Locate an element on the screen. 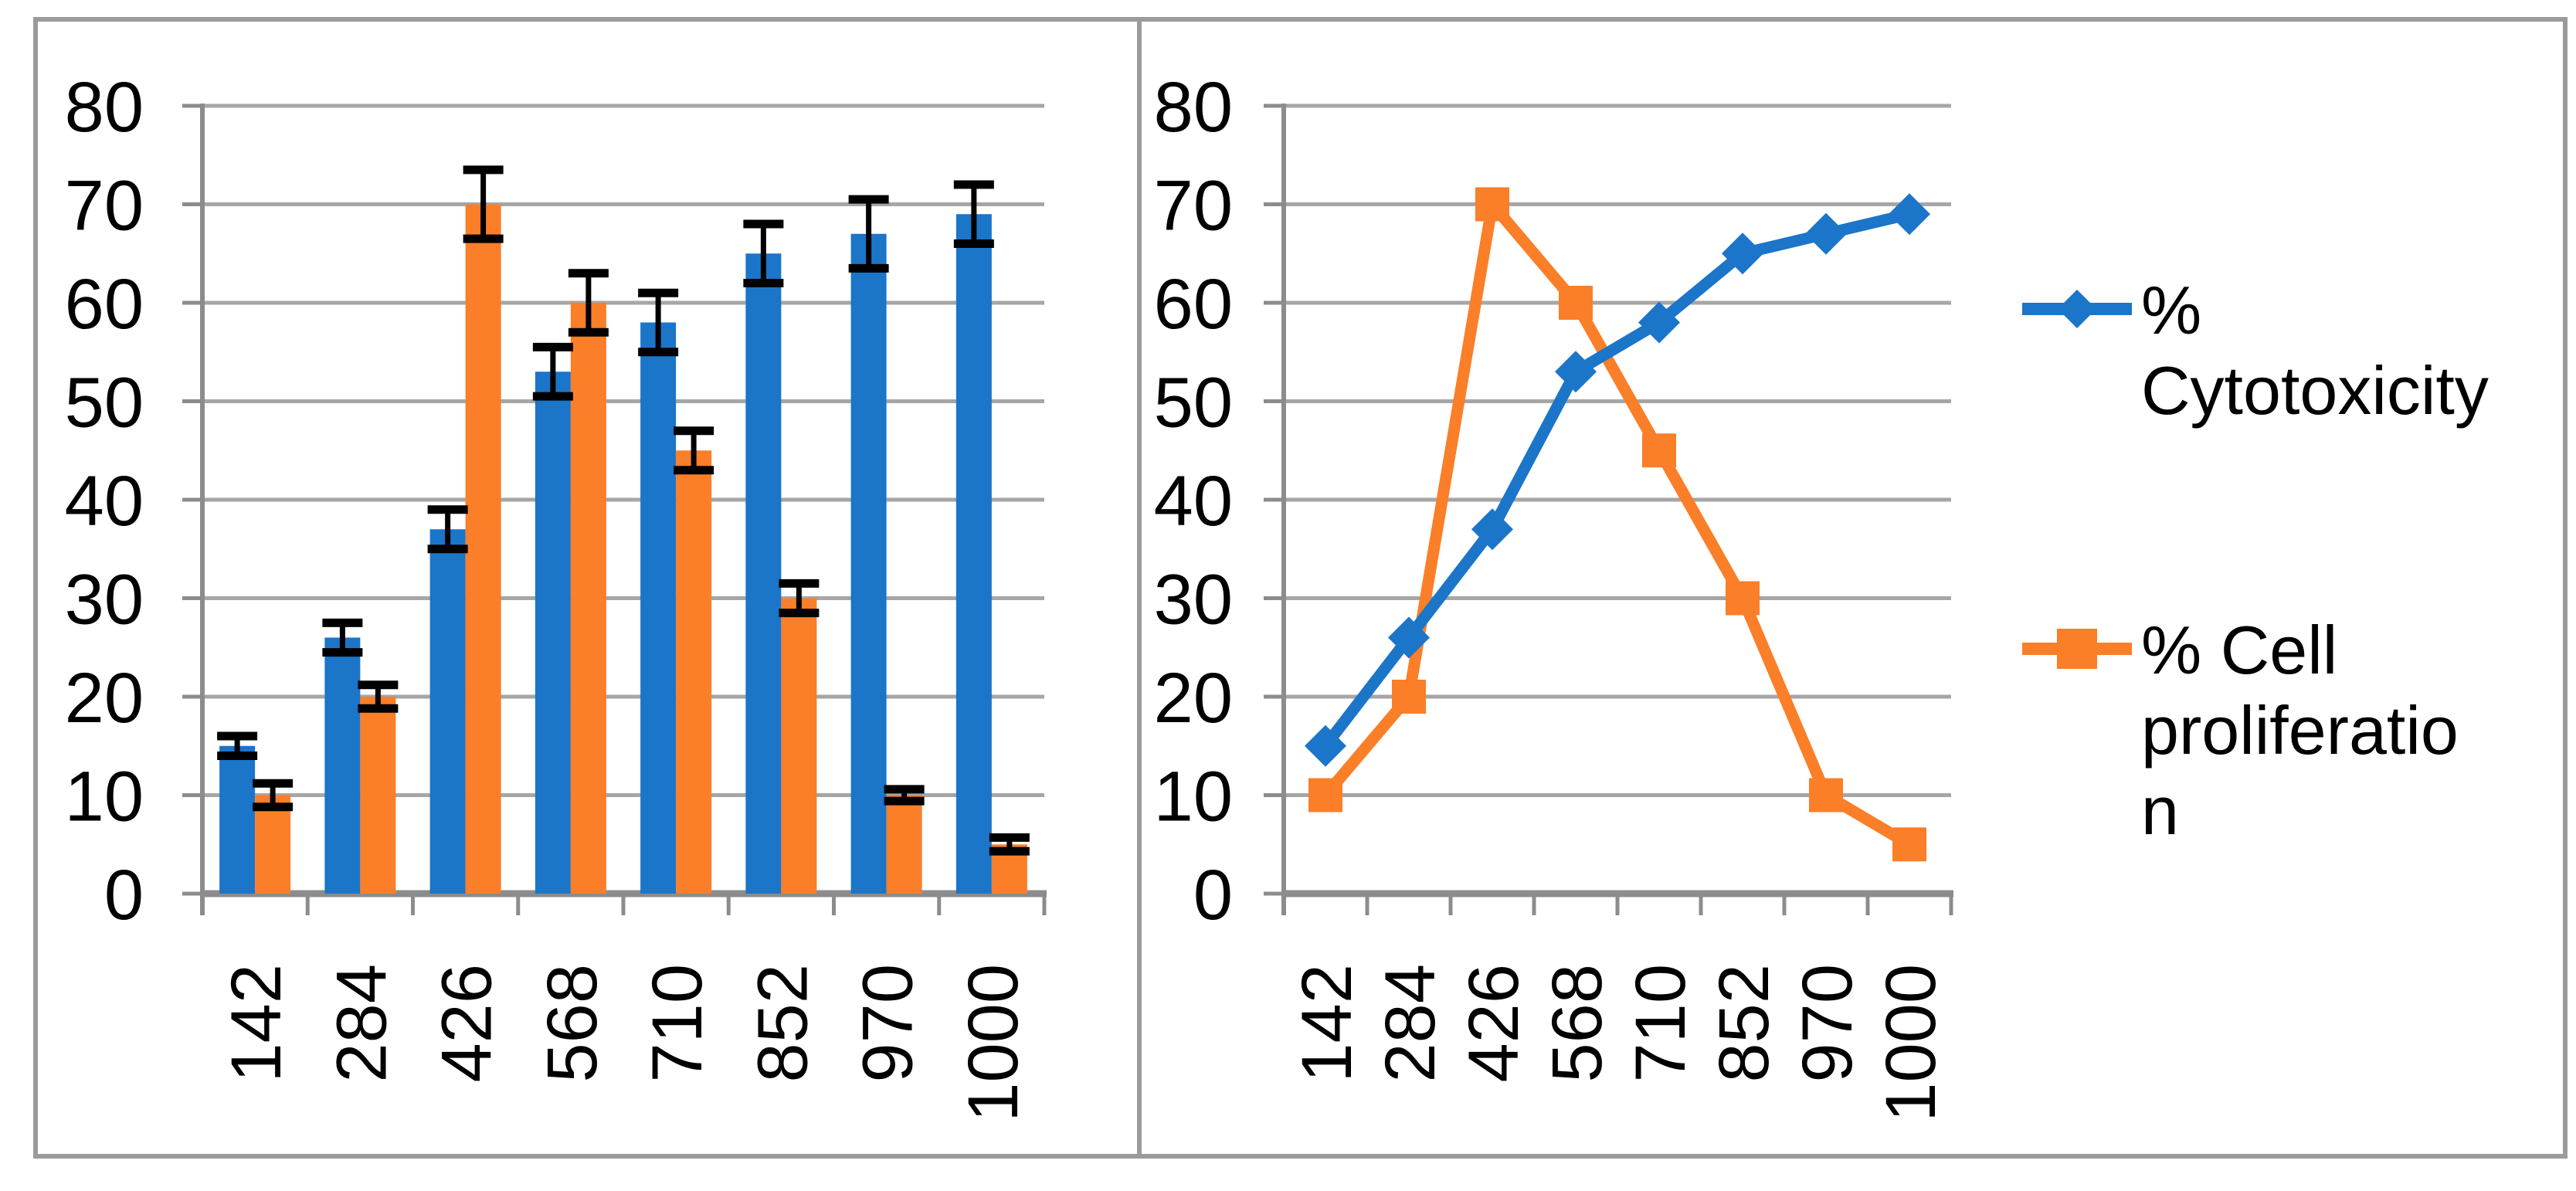  legend-item: %Cytotoxicity is located at coordinates (2255, 350).